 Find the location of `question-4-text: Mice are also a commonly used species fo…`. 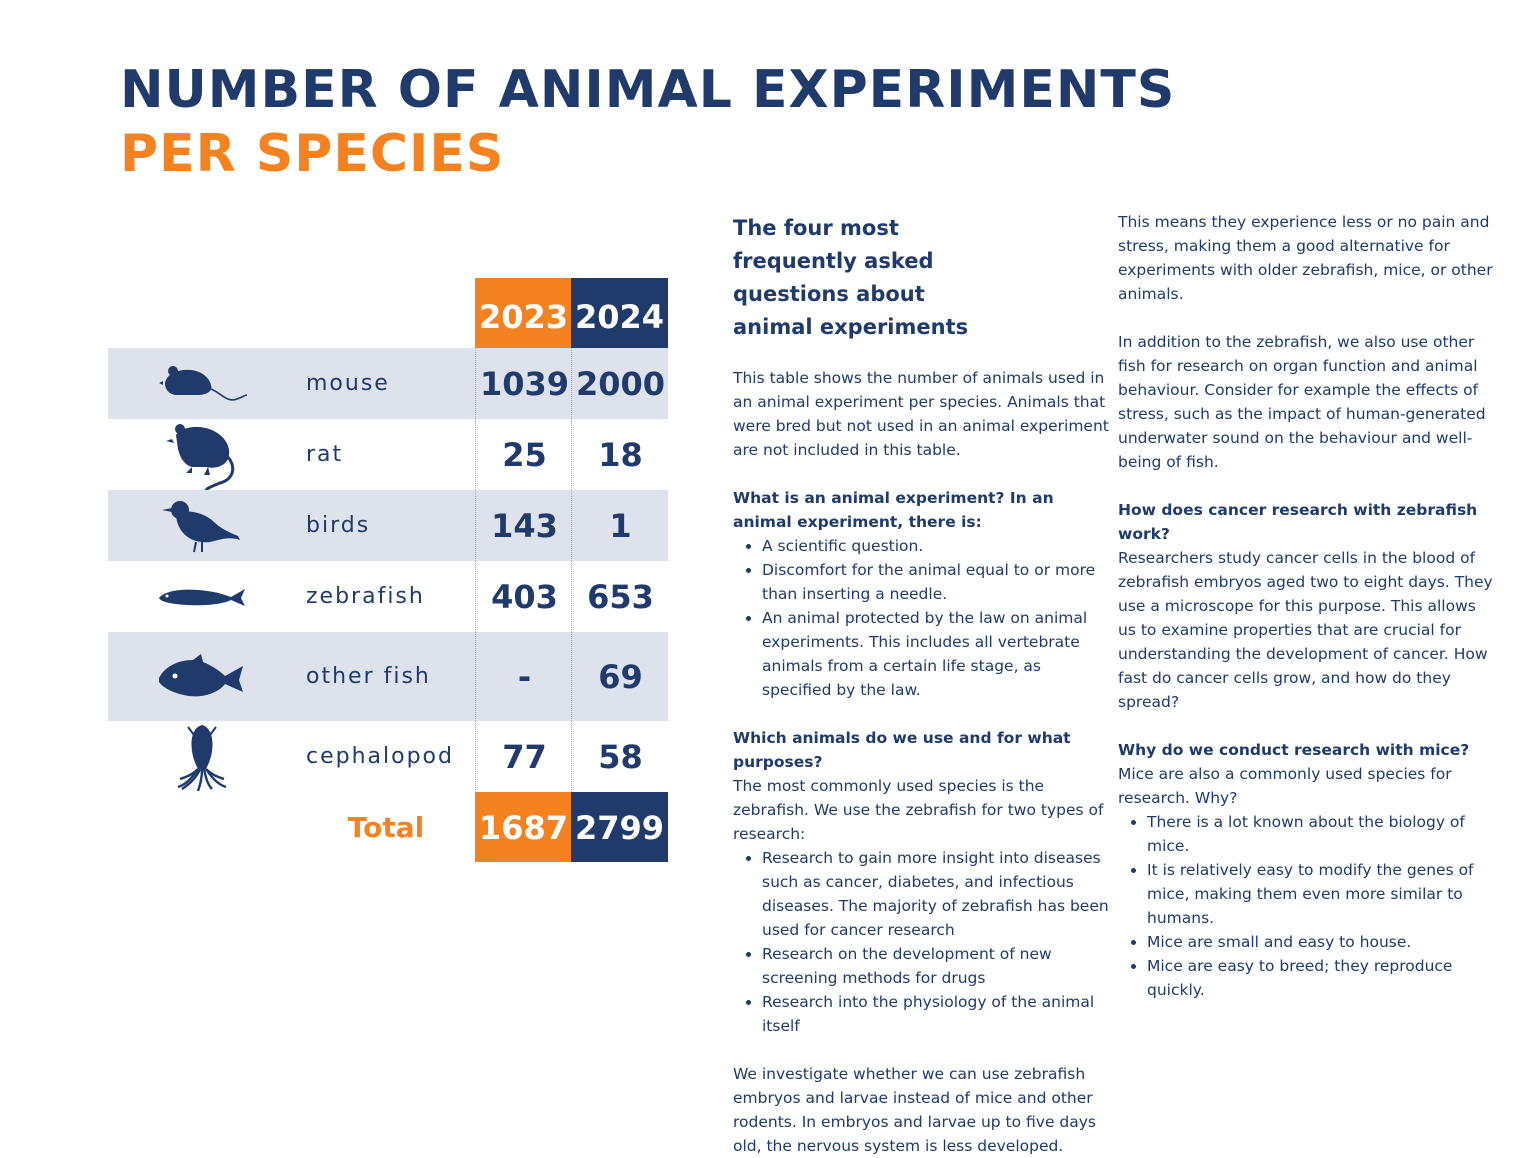

question-4-text: Mice are also a commonly used species fo… is located at coordinates (1285, 786).